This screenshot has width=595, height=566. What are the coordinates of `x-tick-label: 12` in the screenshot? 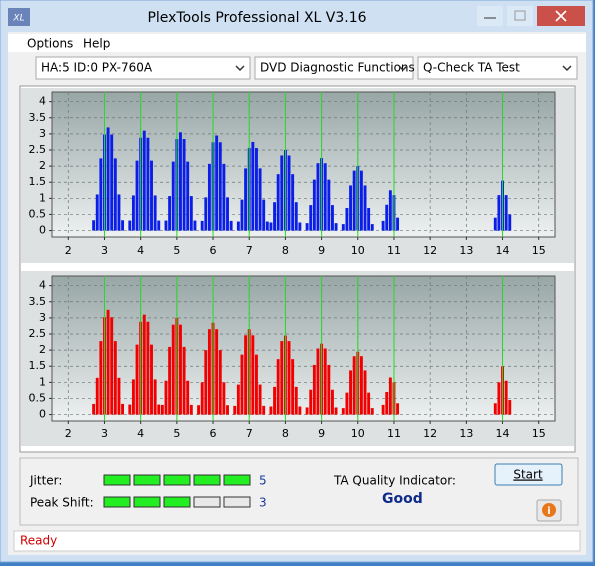 It's located at (430, 433).